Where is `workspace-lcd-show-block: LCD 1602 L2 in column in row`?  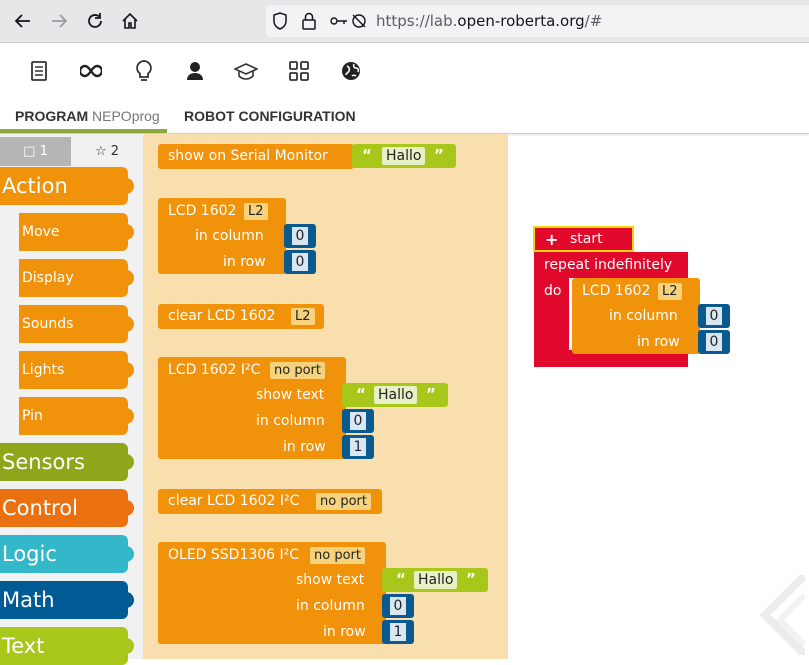 workspace-lcd-show-block: LCD 1602 L2 in column in row is located at coordinates (636, 316).